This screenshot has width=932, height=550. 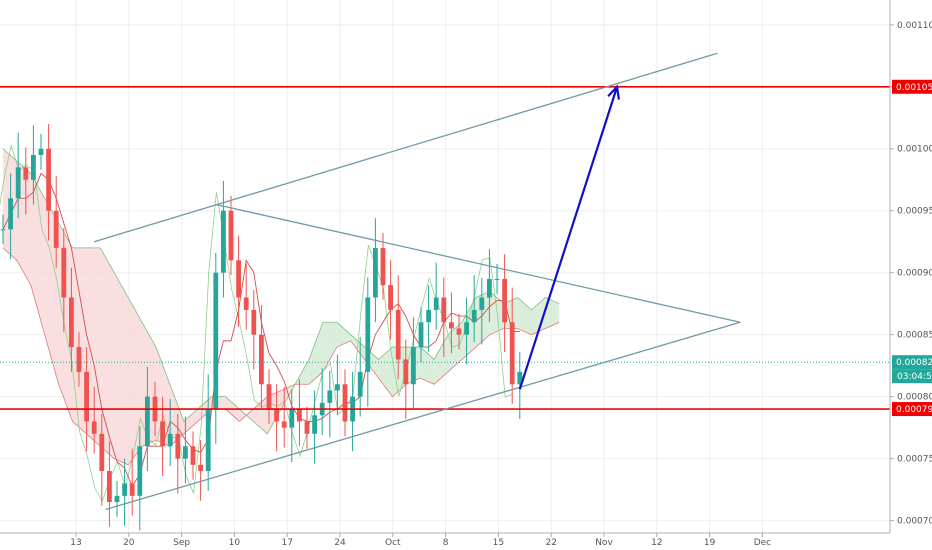 I want to click on triangle-top-line, so click(x=478, y=263).